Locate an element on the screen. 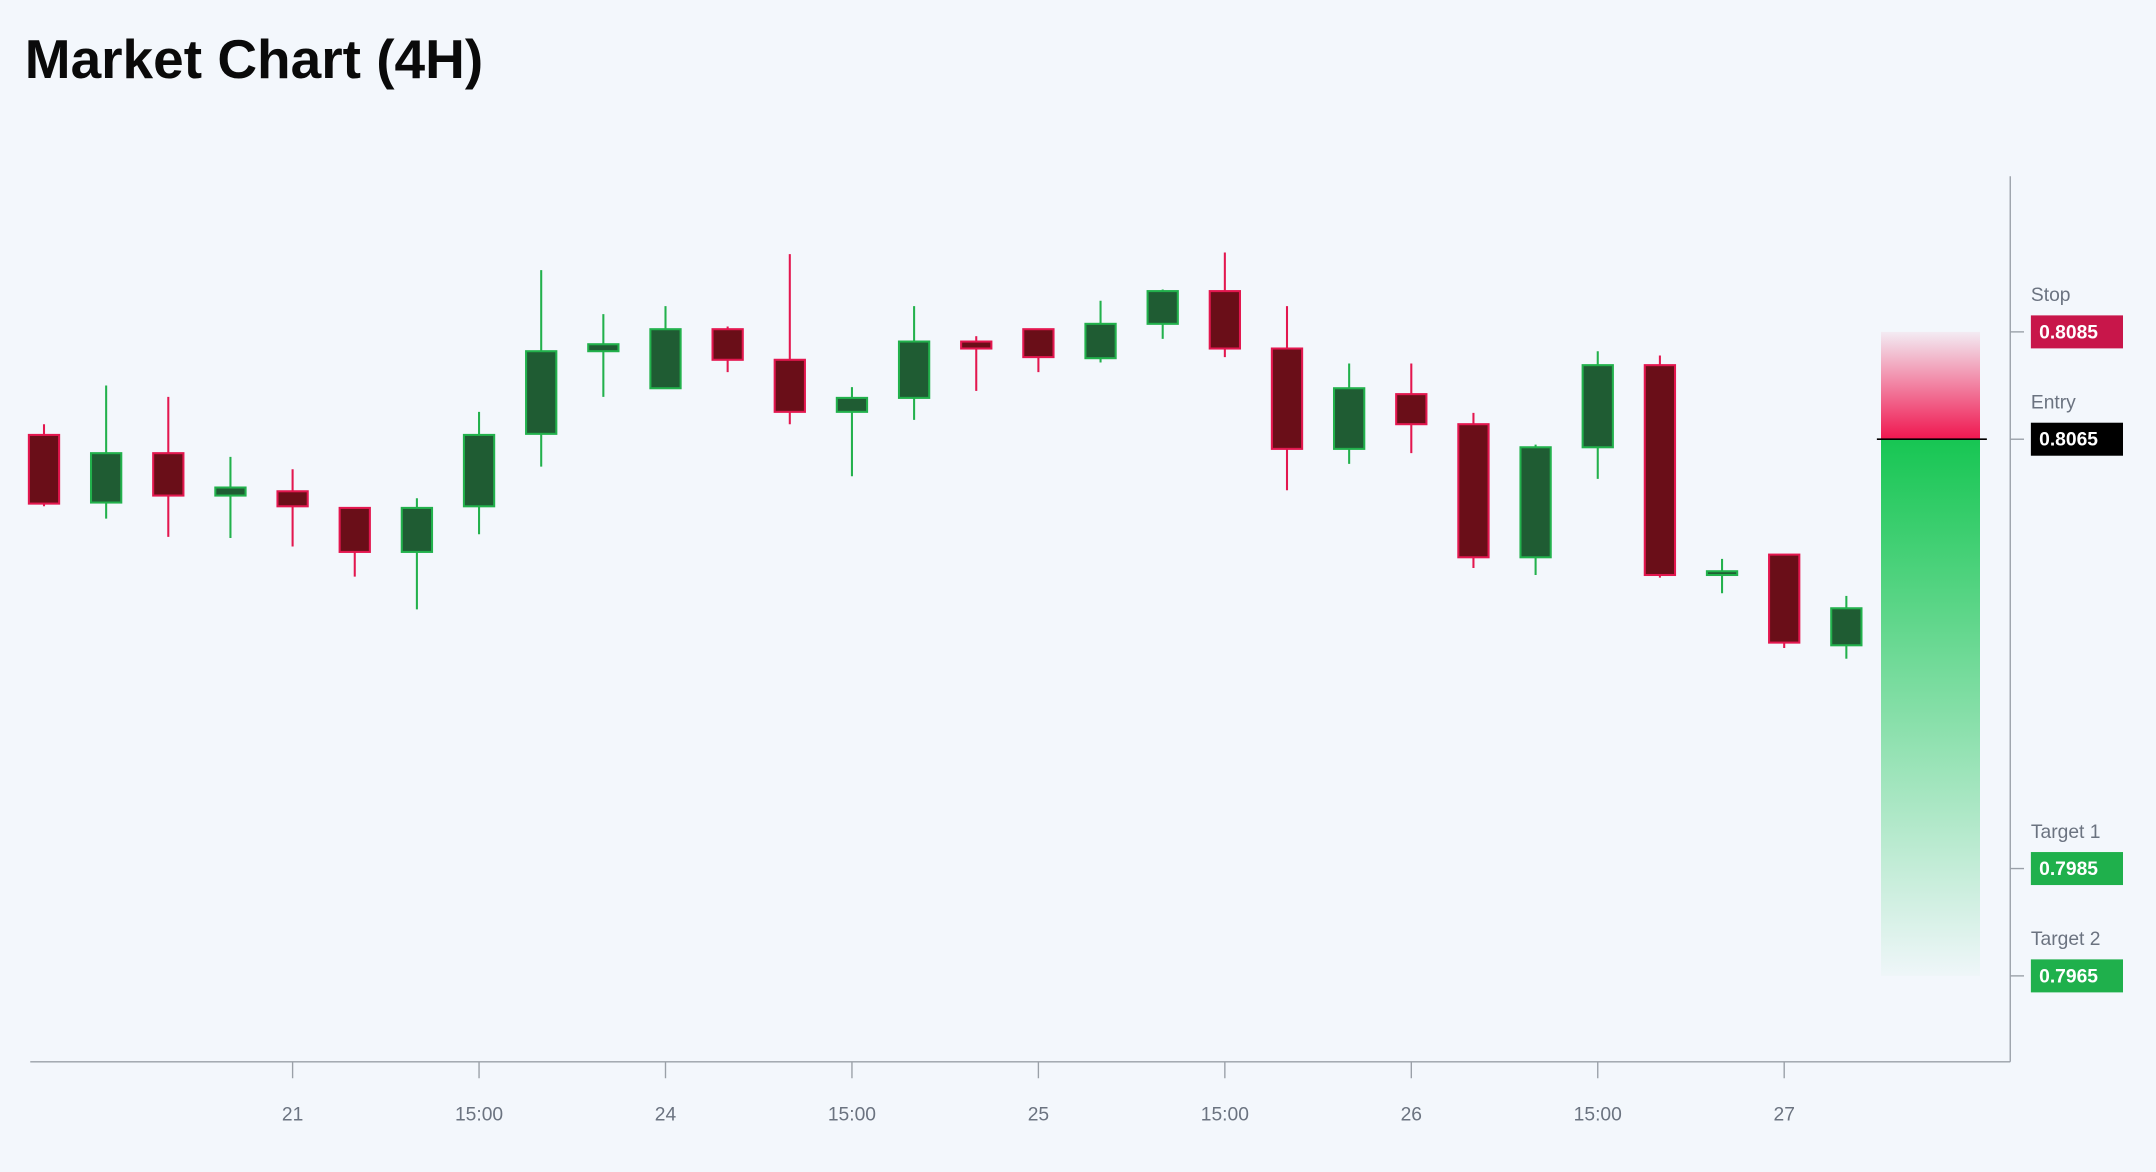  chart-title: Market Chart (4H) is located at coordinates (254, 59).